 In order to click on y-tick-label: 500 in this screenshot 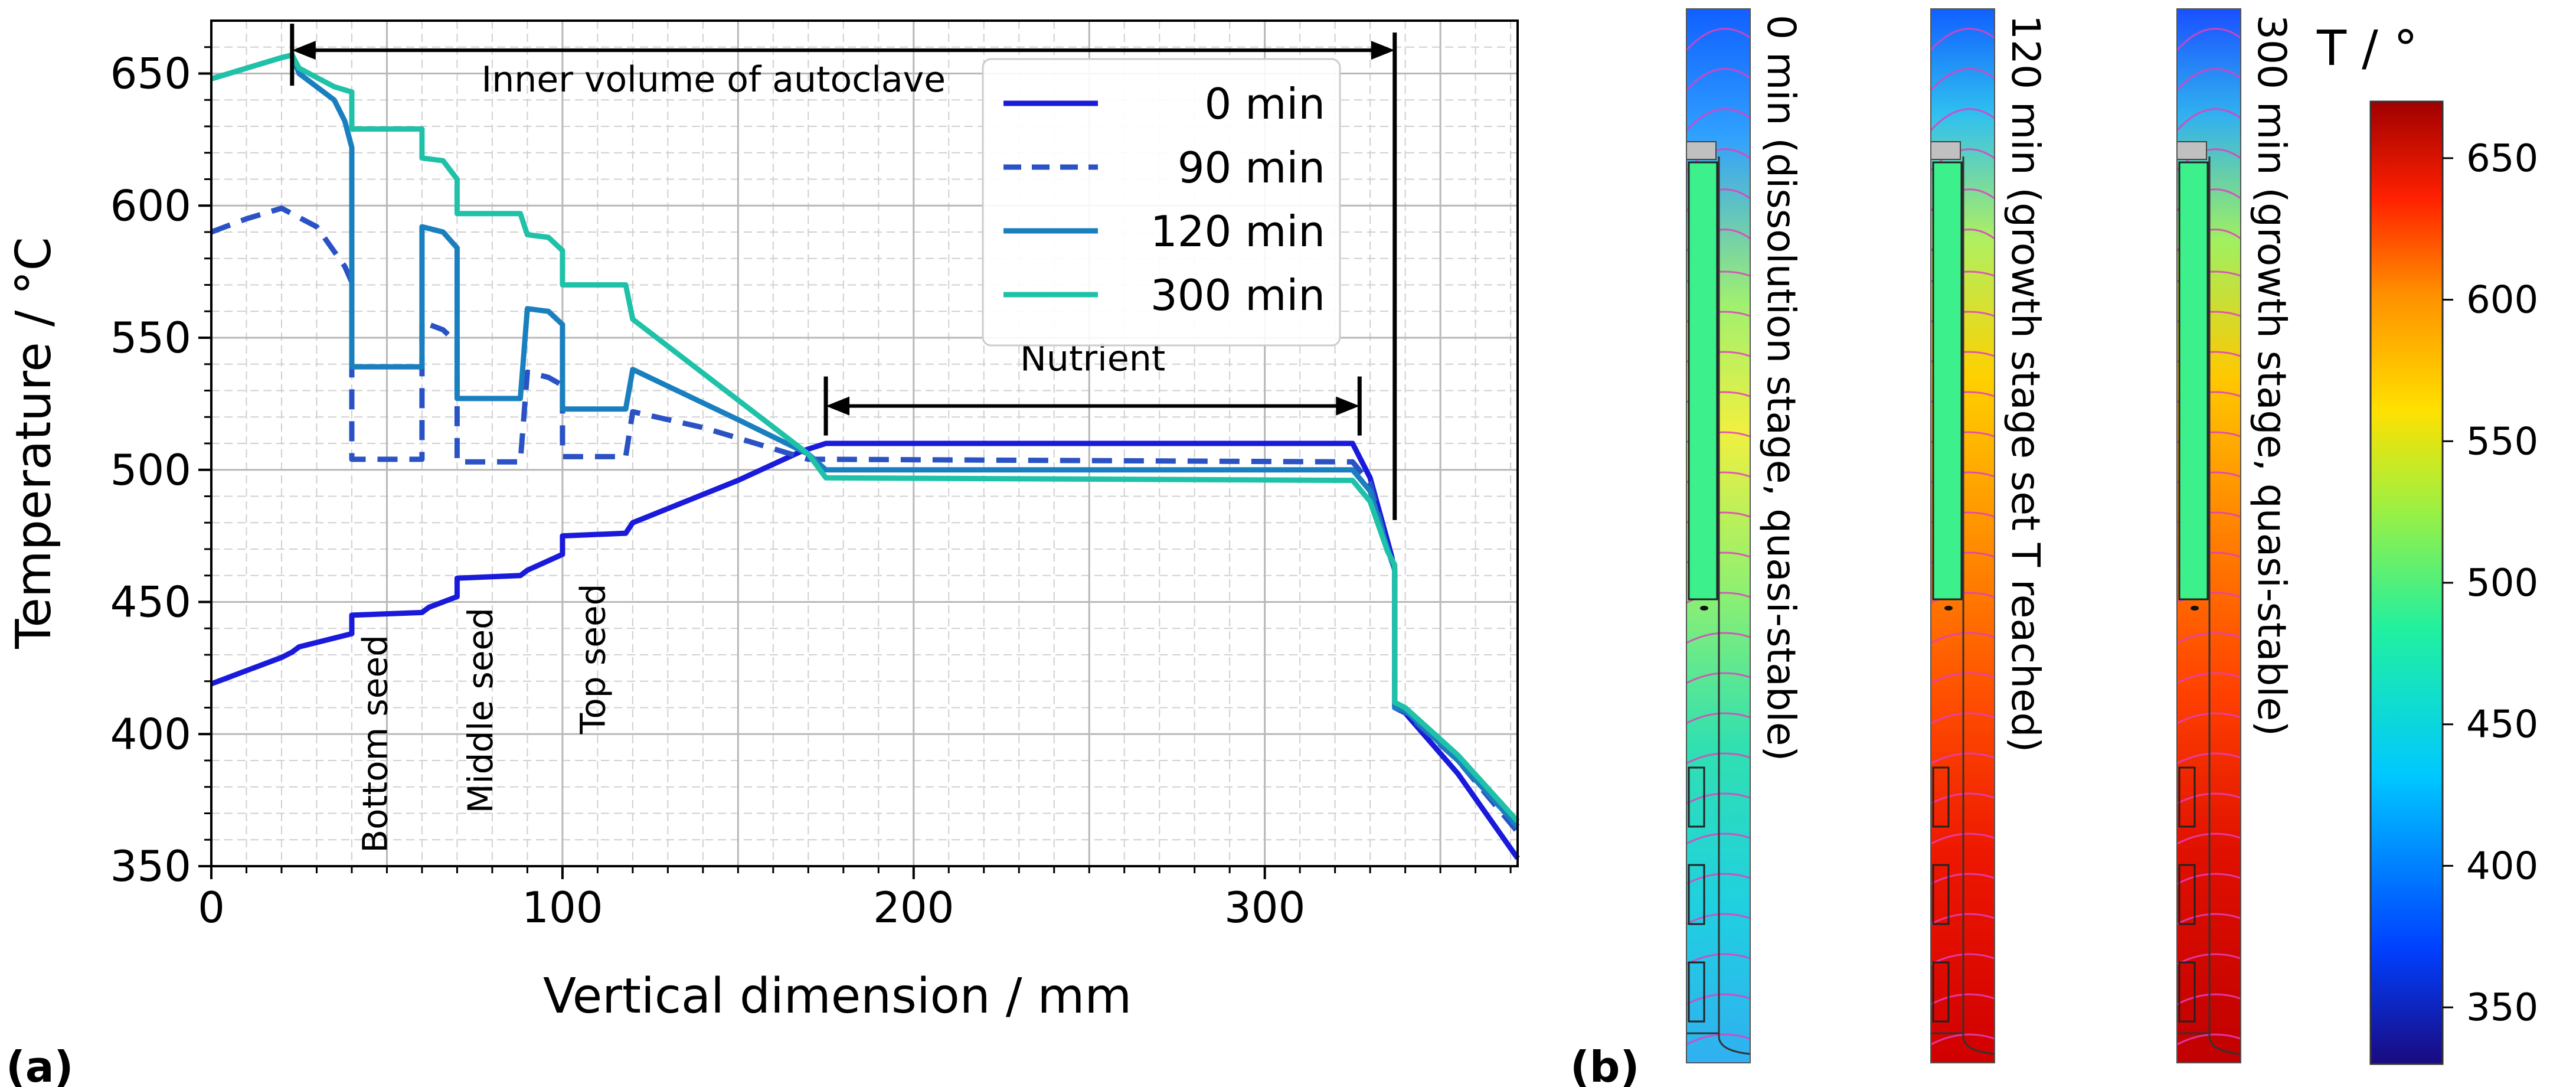, I will do `click(150, 470)`.